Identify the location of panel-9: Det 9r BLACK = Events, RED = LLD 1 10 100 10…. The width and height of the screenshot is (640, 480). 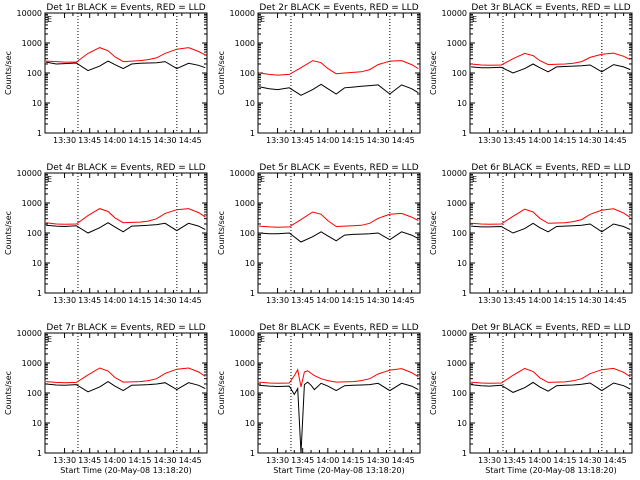
(531, 399).